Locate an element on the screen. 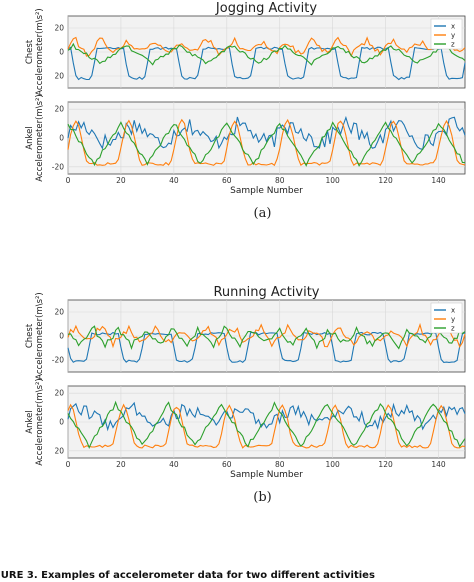 This screenshot has width=474, height=582. chart-title: Running Activity is located at coordinates (266, 292).